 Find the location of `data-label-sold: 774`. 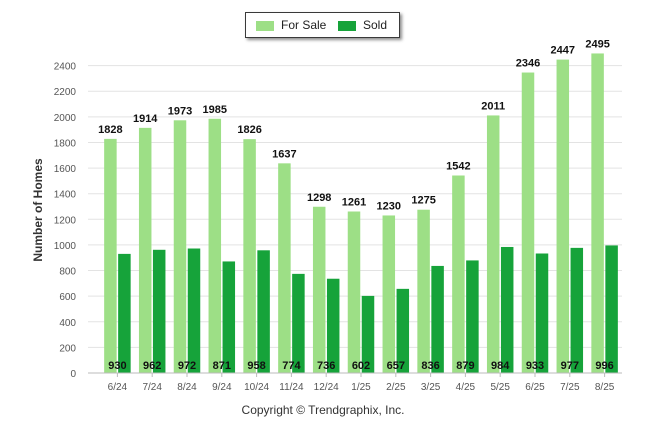

data-label-sold: 774 is located at coordinates (291, 366).